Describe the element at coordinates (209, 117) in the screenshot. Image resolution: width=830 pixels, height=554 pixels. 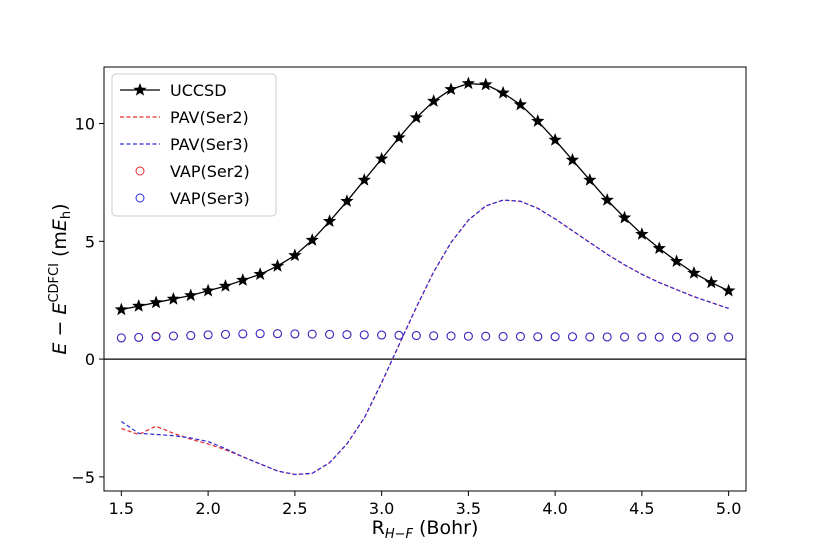
I see `legend-label: PAV(Ser2)` at that location.